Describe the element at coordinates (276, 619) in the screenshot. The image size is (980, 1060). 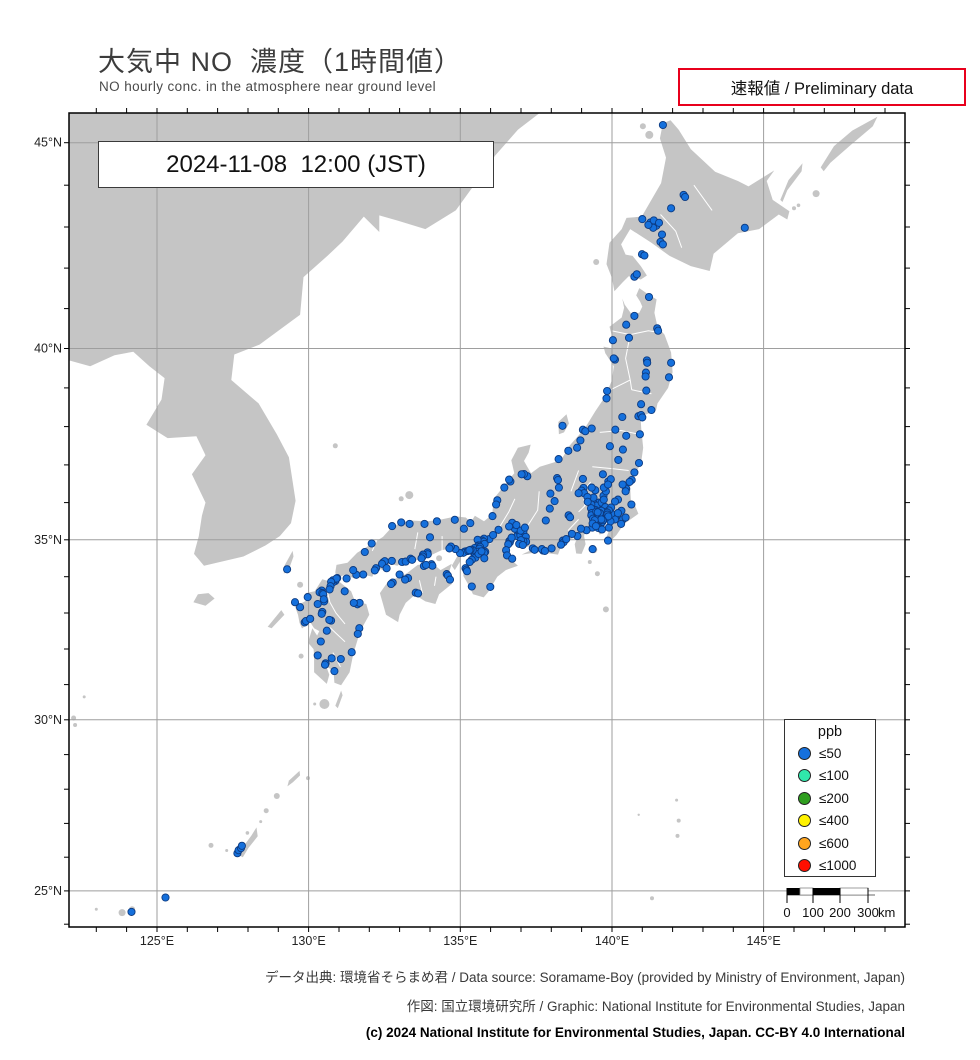
I see `land-goto` at that location.